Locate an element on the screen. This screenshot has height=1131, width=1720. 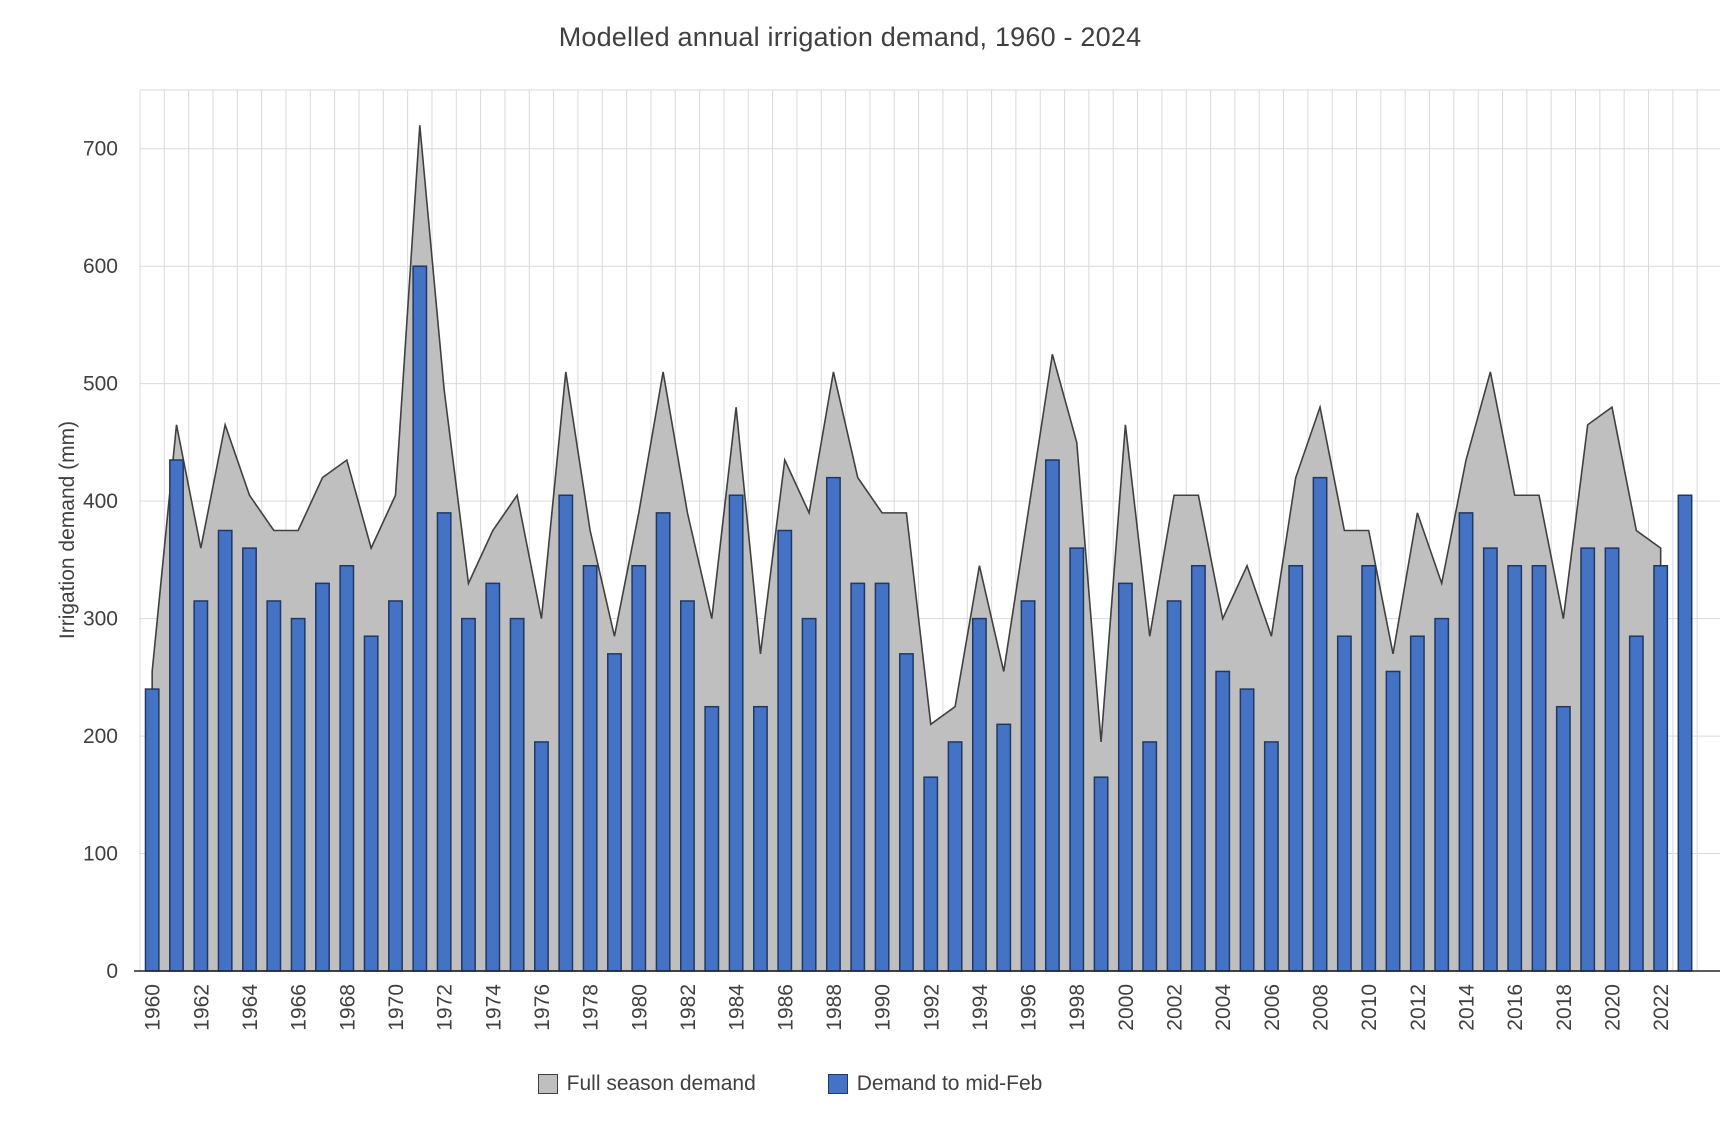
legend-item-mid-feb: Demand to mid-Feb is located at coordinates (935, 1084).